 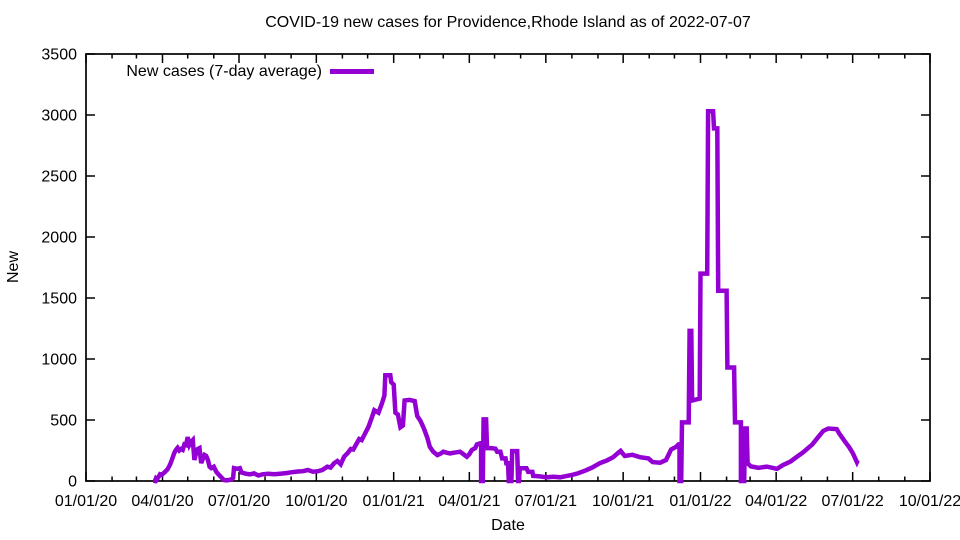 What do you see at coordinates (13, 267) in the screenshot?
I see `y-axis-label: New` at bounding box center [13, 267].